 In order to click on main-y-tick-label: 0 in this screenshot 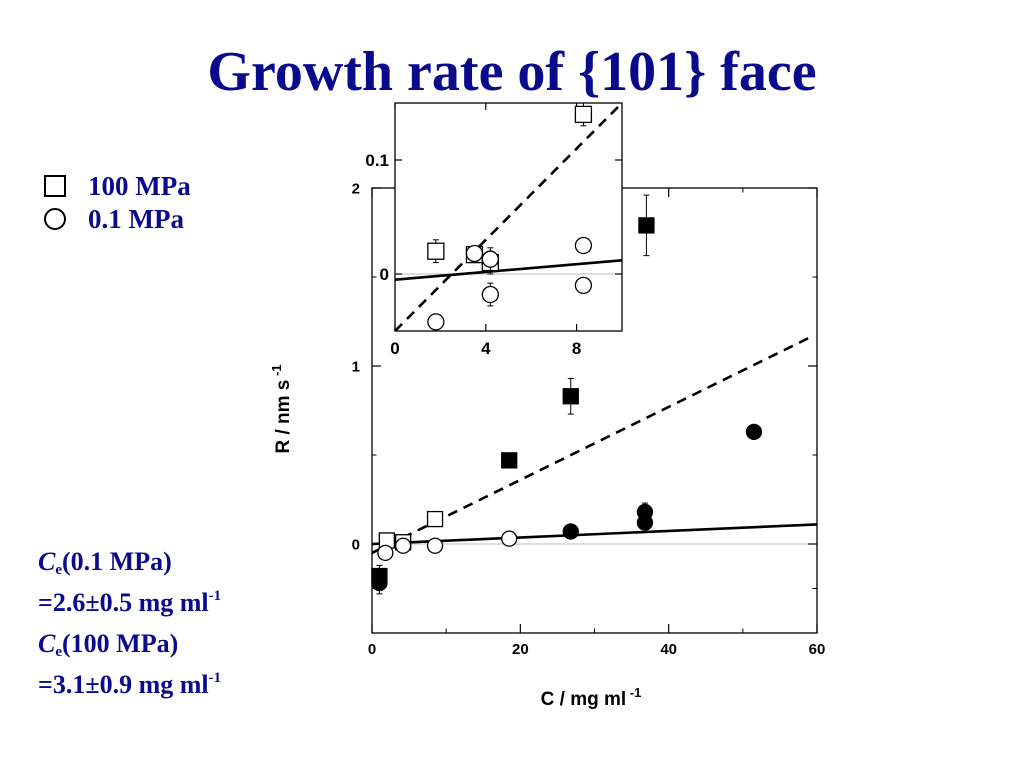, I will do `click(356, 544)`.